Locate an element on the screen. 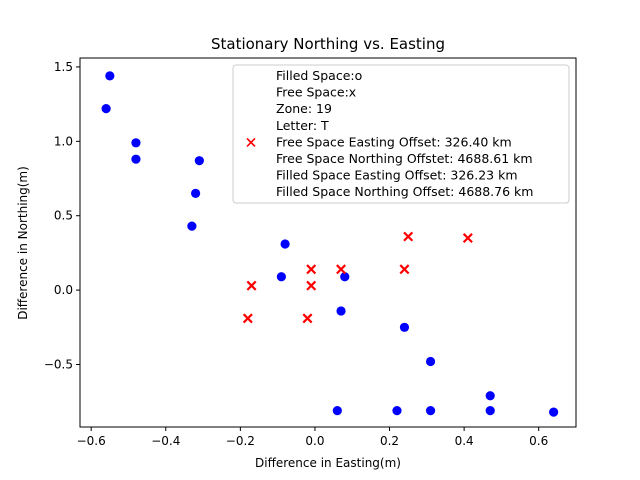  x-axis: −0.6 −0.4 −0.2 0.0 0.2 0.4 0.6 is located at coordinates (312, 437).